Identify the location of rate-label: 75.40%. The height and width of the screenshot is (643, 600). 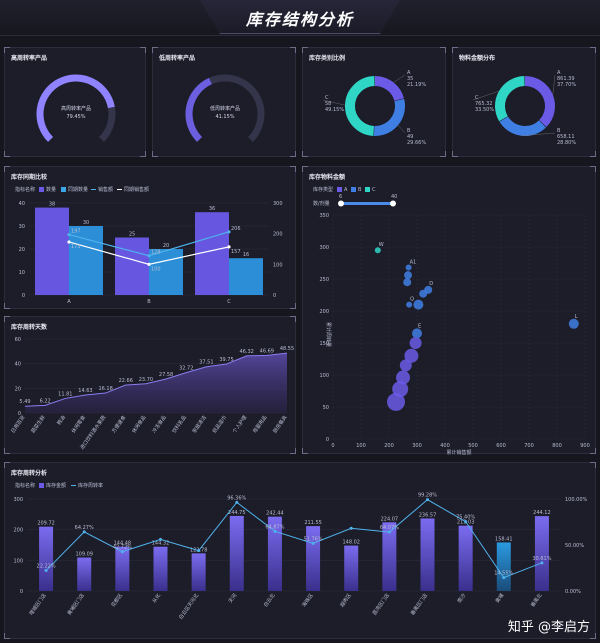
(465, 518).